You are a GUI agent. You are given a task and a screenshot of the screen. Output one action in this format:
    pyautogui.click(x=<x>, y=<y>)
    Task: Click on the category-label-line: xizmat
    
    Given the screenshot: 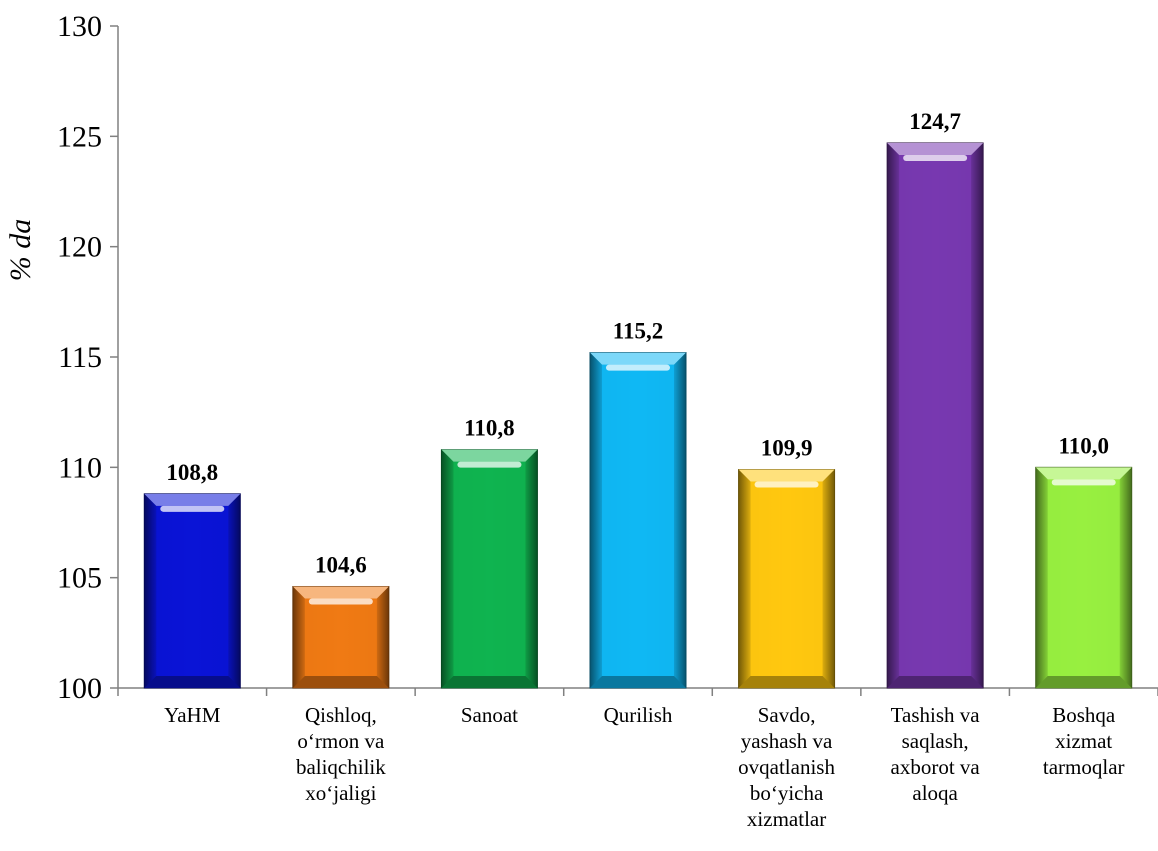 What is the action you would take?
    pyautogui.click(x=1083, y=741)
    